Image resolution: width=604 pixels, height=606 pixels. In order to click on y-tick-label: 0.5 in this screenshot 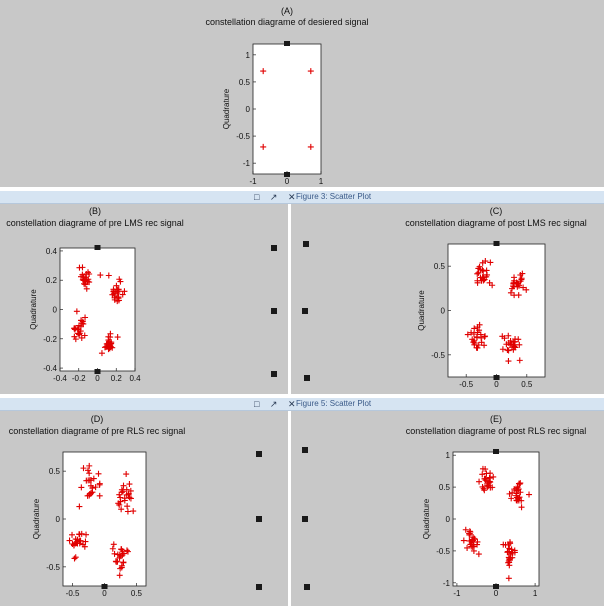, I will do `click(445, 487)`.